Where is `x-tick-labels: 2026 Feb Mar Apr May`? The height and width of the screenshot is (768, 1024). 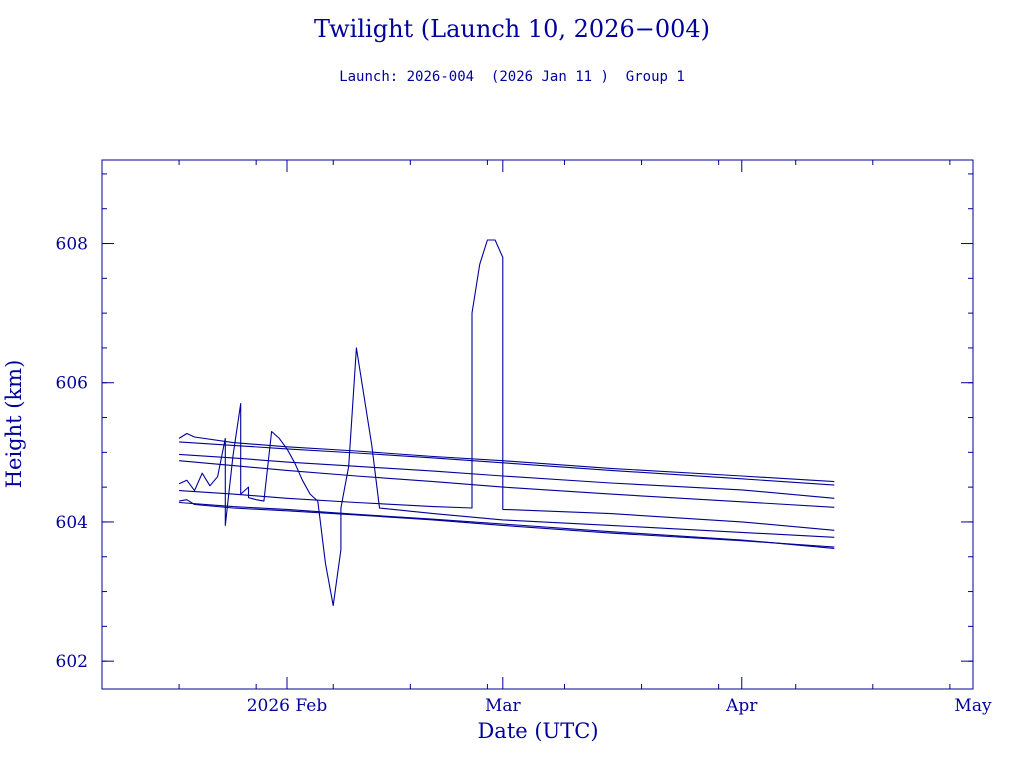 x-tick-labels: 2026 Feb Mar Apr May is located at coordinates (619, 706).